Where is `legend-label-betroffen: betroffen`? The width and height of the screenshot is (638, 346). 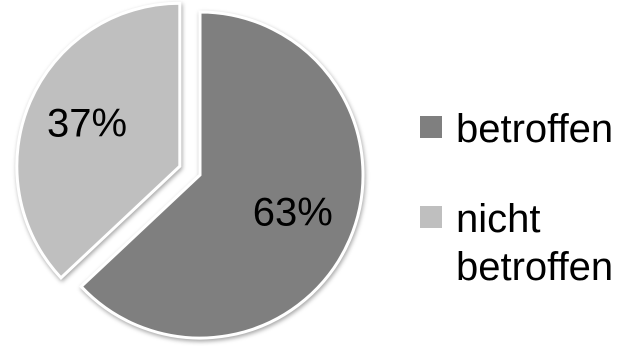 legend-label-betroffen: betroffen is located at coordinates (535, 129).